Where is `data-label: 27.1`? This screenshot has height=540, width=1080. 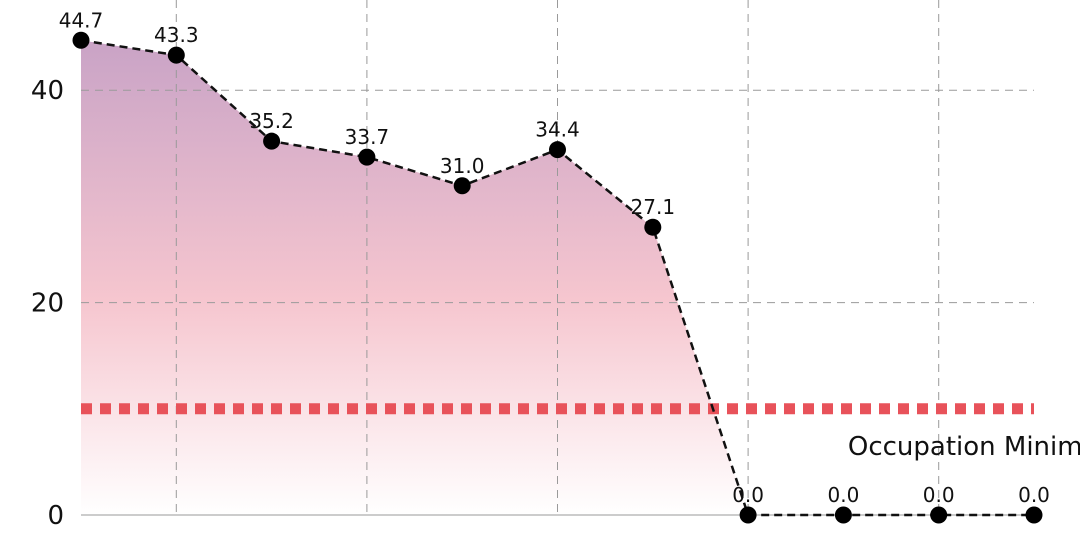 data-label: 27.1 is located at coordinates (653, 207).